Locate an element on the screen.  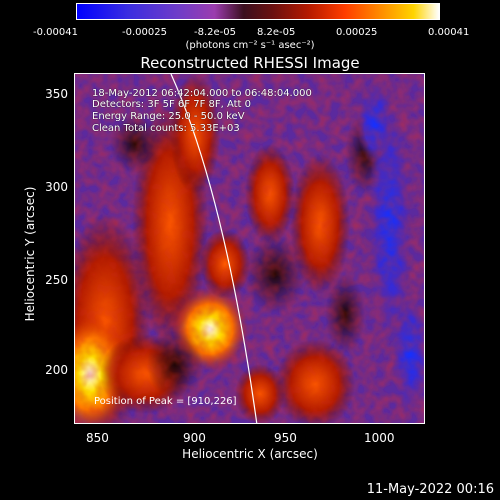
plot-title: Reconstructed RHESSI Image is located at coordinates (250, 63).